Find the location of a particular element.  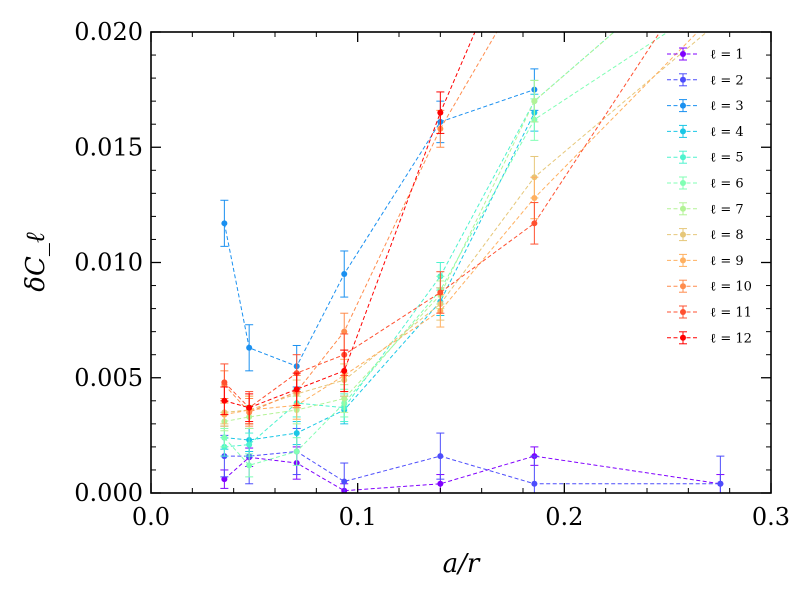

legend-label: ℓ = 11 is located at coordinates (731, 313).